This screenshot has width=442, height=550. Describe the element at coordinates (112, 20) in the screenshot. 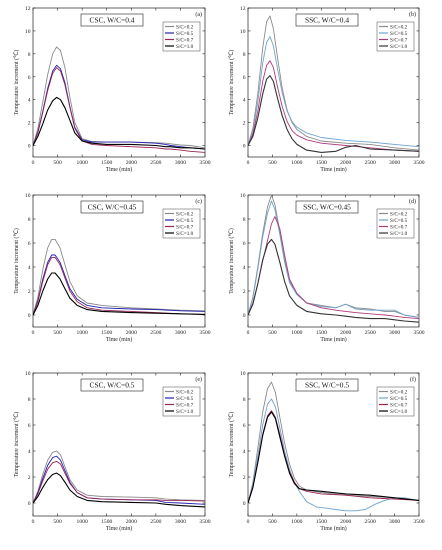

I see `chart-title: CSC, W/C=0.4` at that location.